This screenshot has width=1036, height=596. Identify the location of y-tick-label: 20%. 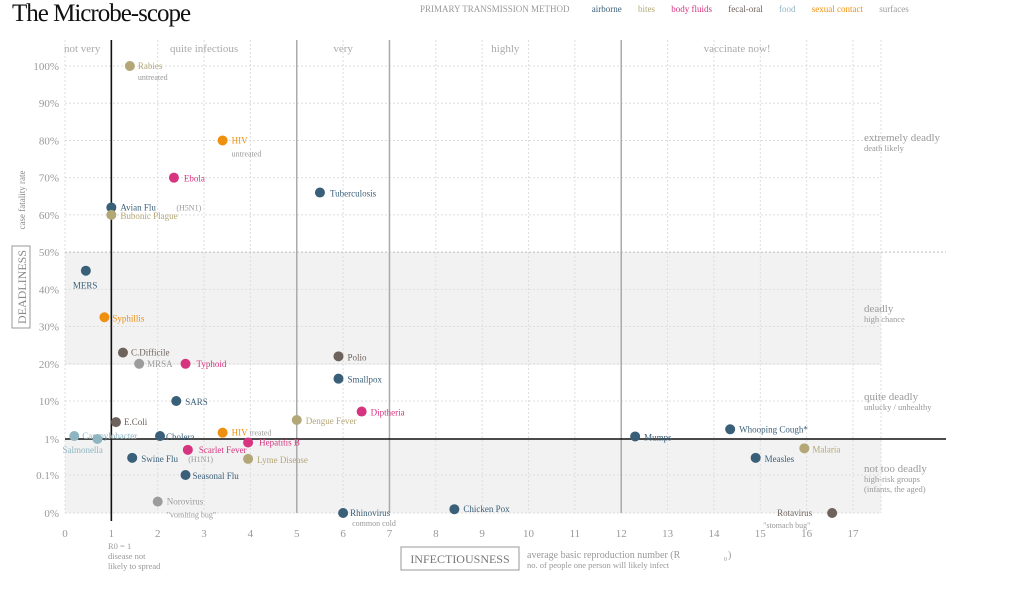
(49, 365).